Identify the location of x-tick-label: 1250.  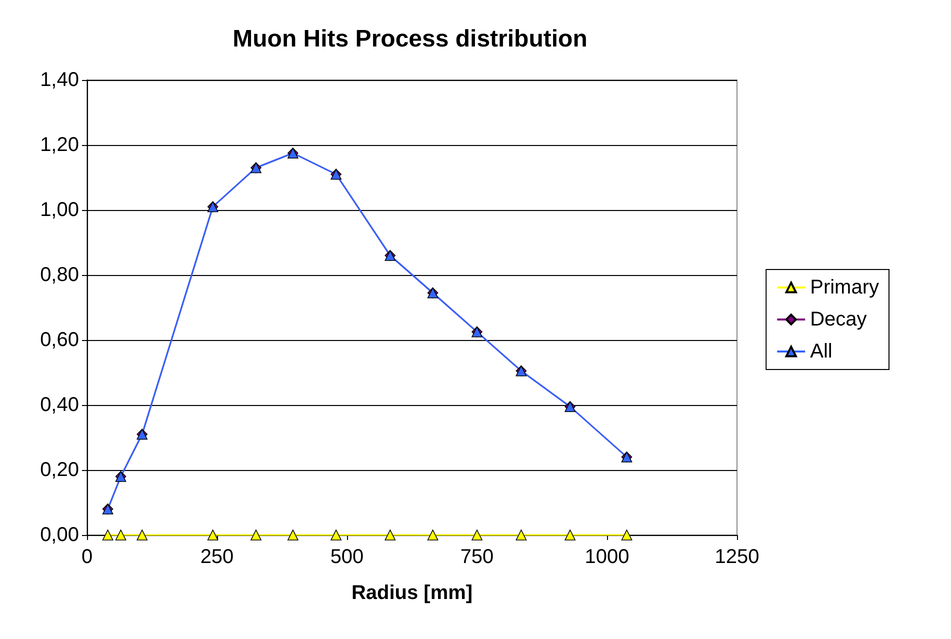
(737, 557).